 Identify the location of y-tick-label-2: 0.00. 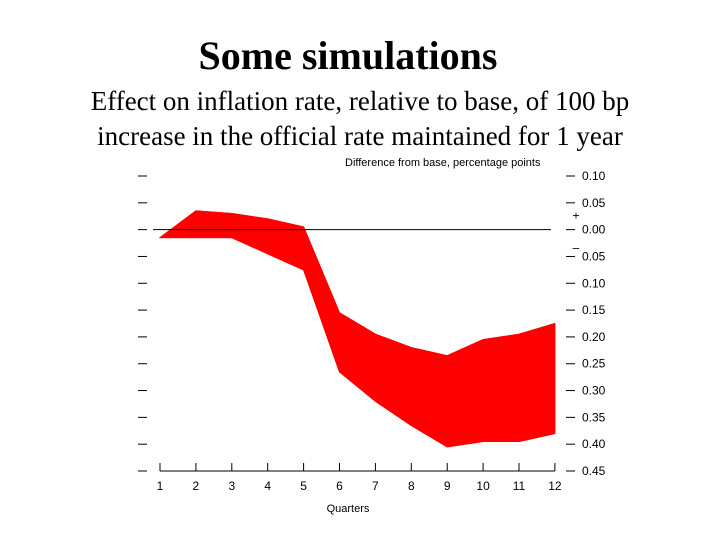
(594, 230).